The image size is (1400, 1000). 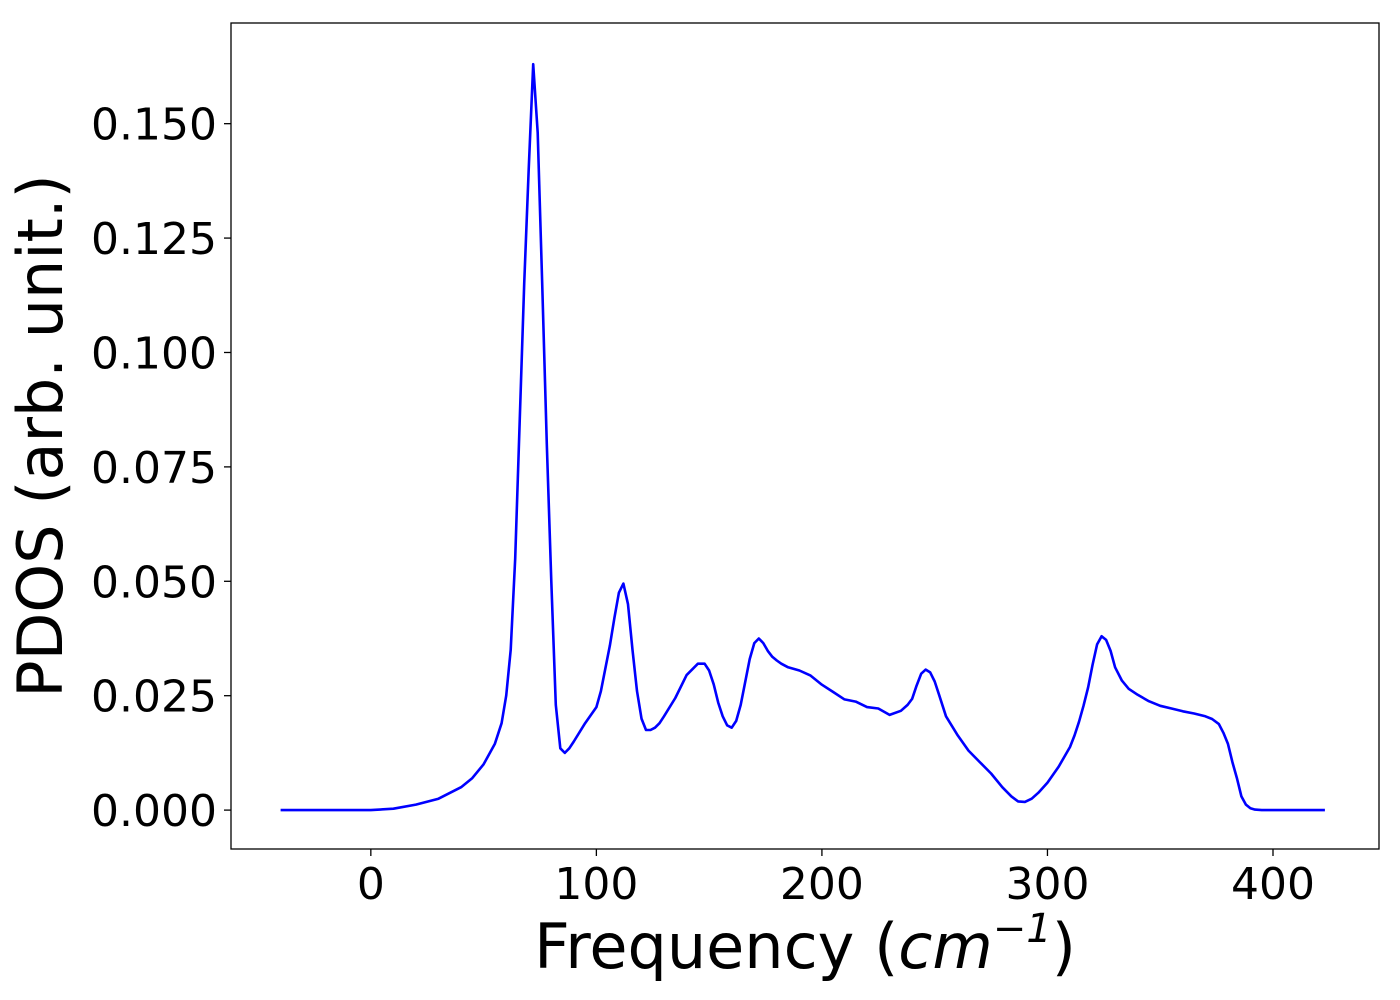 What do you see at coordinates (154, 239) in the screenshot?
I see `y-tick-label: 0.125` at bounding box center [154, 239].